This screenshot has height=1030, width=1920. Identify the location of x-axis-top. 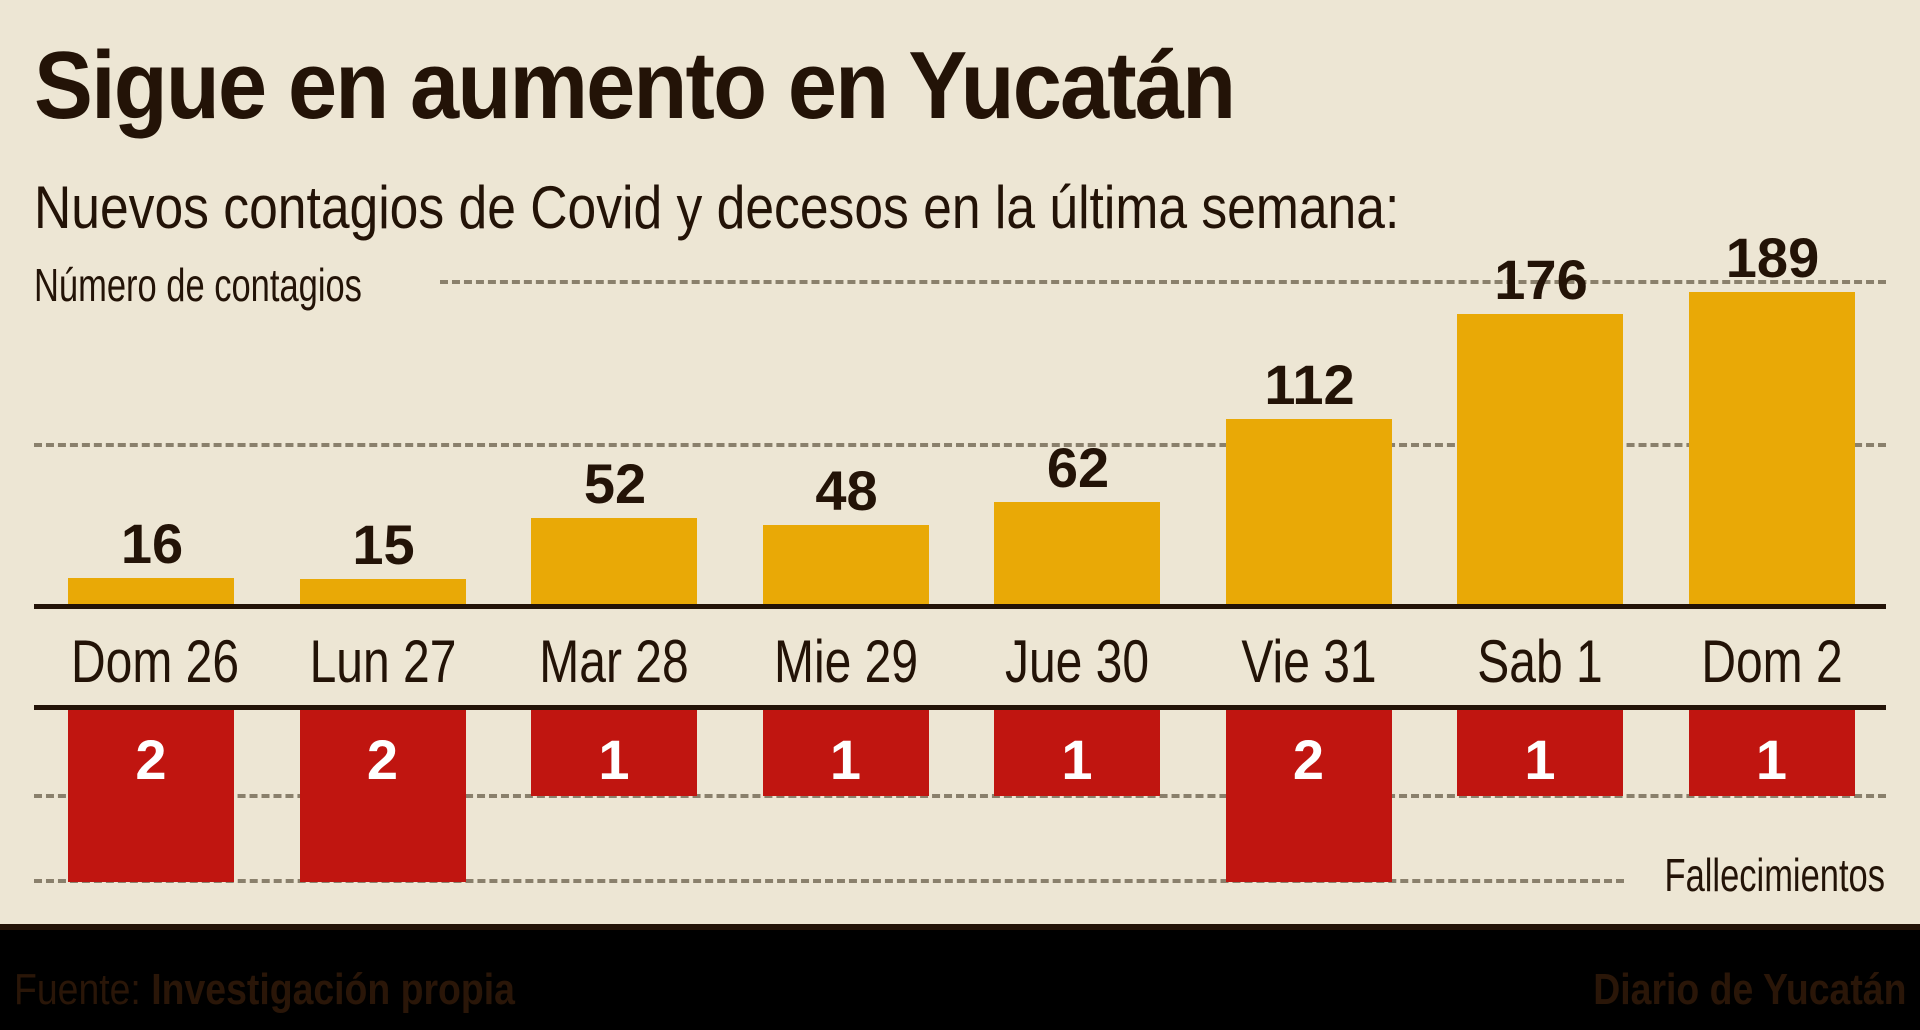
(960, 606).